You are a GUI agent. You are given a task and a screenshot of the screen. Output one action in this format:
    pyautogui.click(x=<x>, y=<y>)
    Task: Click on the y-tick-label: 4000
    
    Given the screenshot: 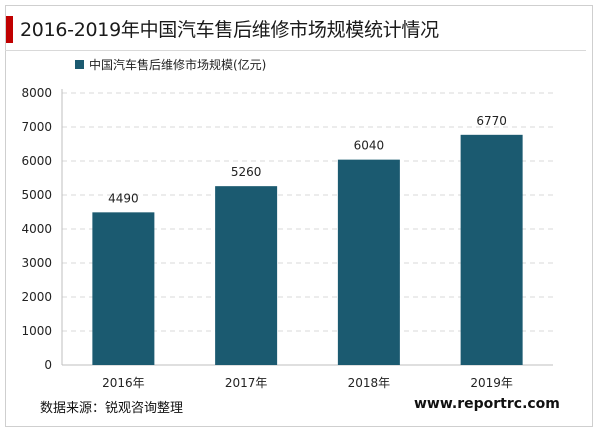 What is the action you would take?
    pyautogui.click(x=36, y=229)
    